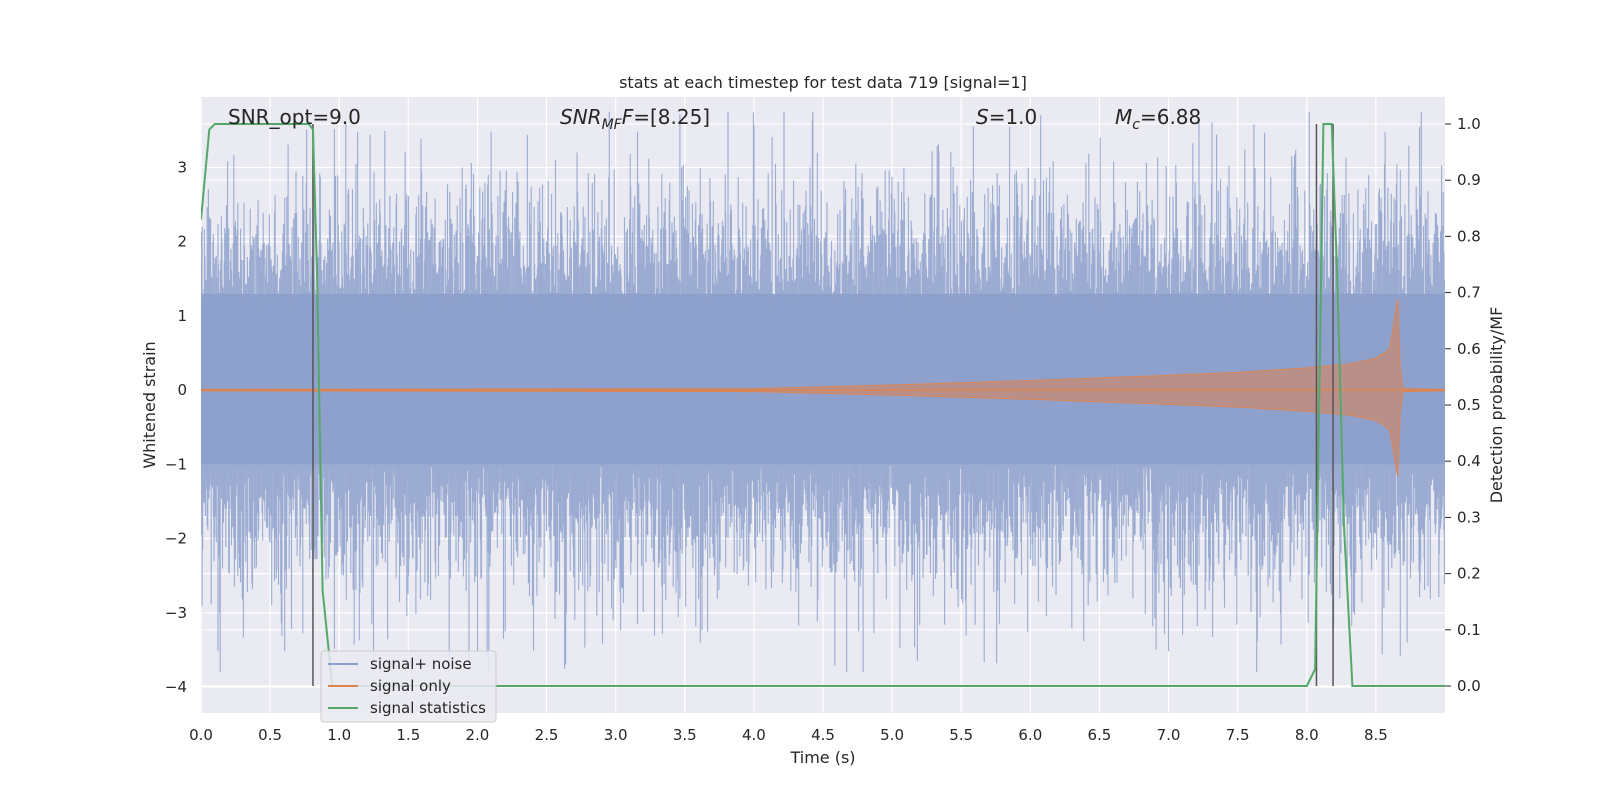  What do you see at coordinates (1169, 735) in the screenshot?
I see `x-tick-label-14: 7.0` at bounding box center [1169, 735].